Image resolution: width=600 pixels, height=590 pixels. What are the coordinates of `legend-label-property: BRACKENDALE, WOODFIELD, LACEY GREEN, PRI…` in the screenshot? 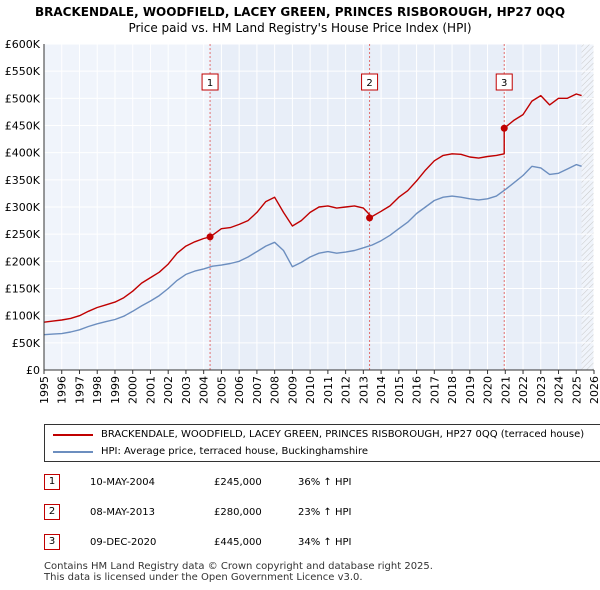 It's located at (343, 434).